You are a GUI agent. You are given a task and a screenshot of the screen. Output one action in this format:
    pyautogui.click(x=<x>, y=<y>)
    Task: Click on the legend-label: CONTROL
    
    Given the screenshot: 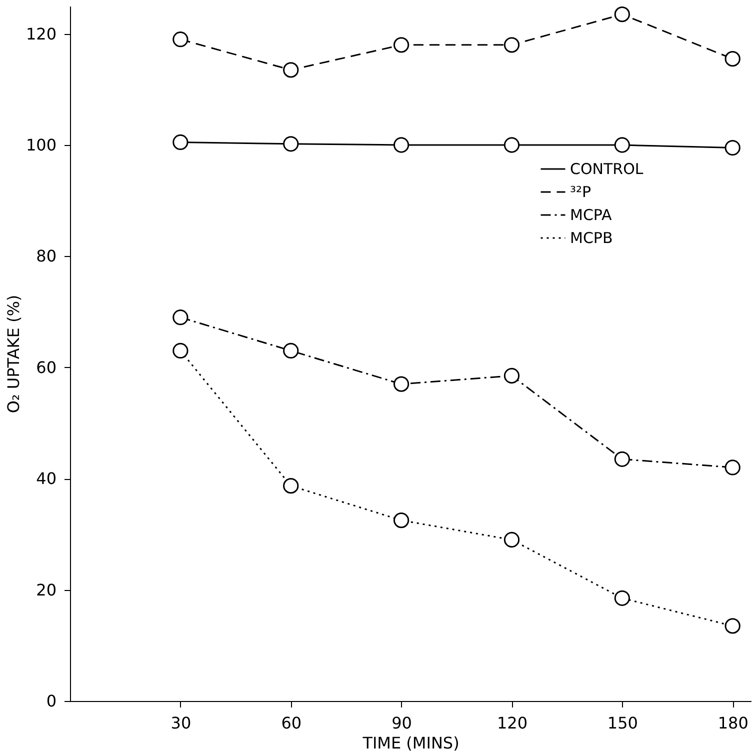 What is the action you would take?
    pyautogui.click(x=607, y=169)
    